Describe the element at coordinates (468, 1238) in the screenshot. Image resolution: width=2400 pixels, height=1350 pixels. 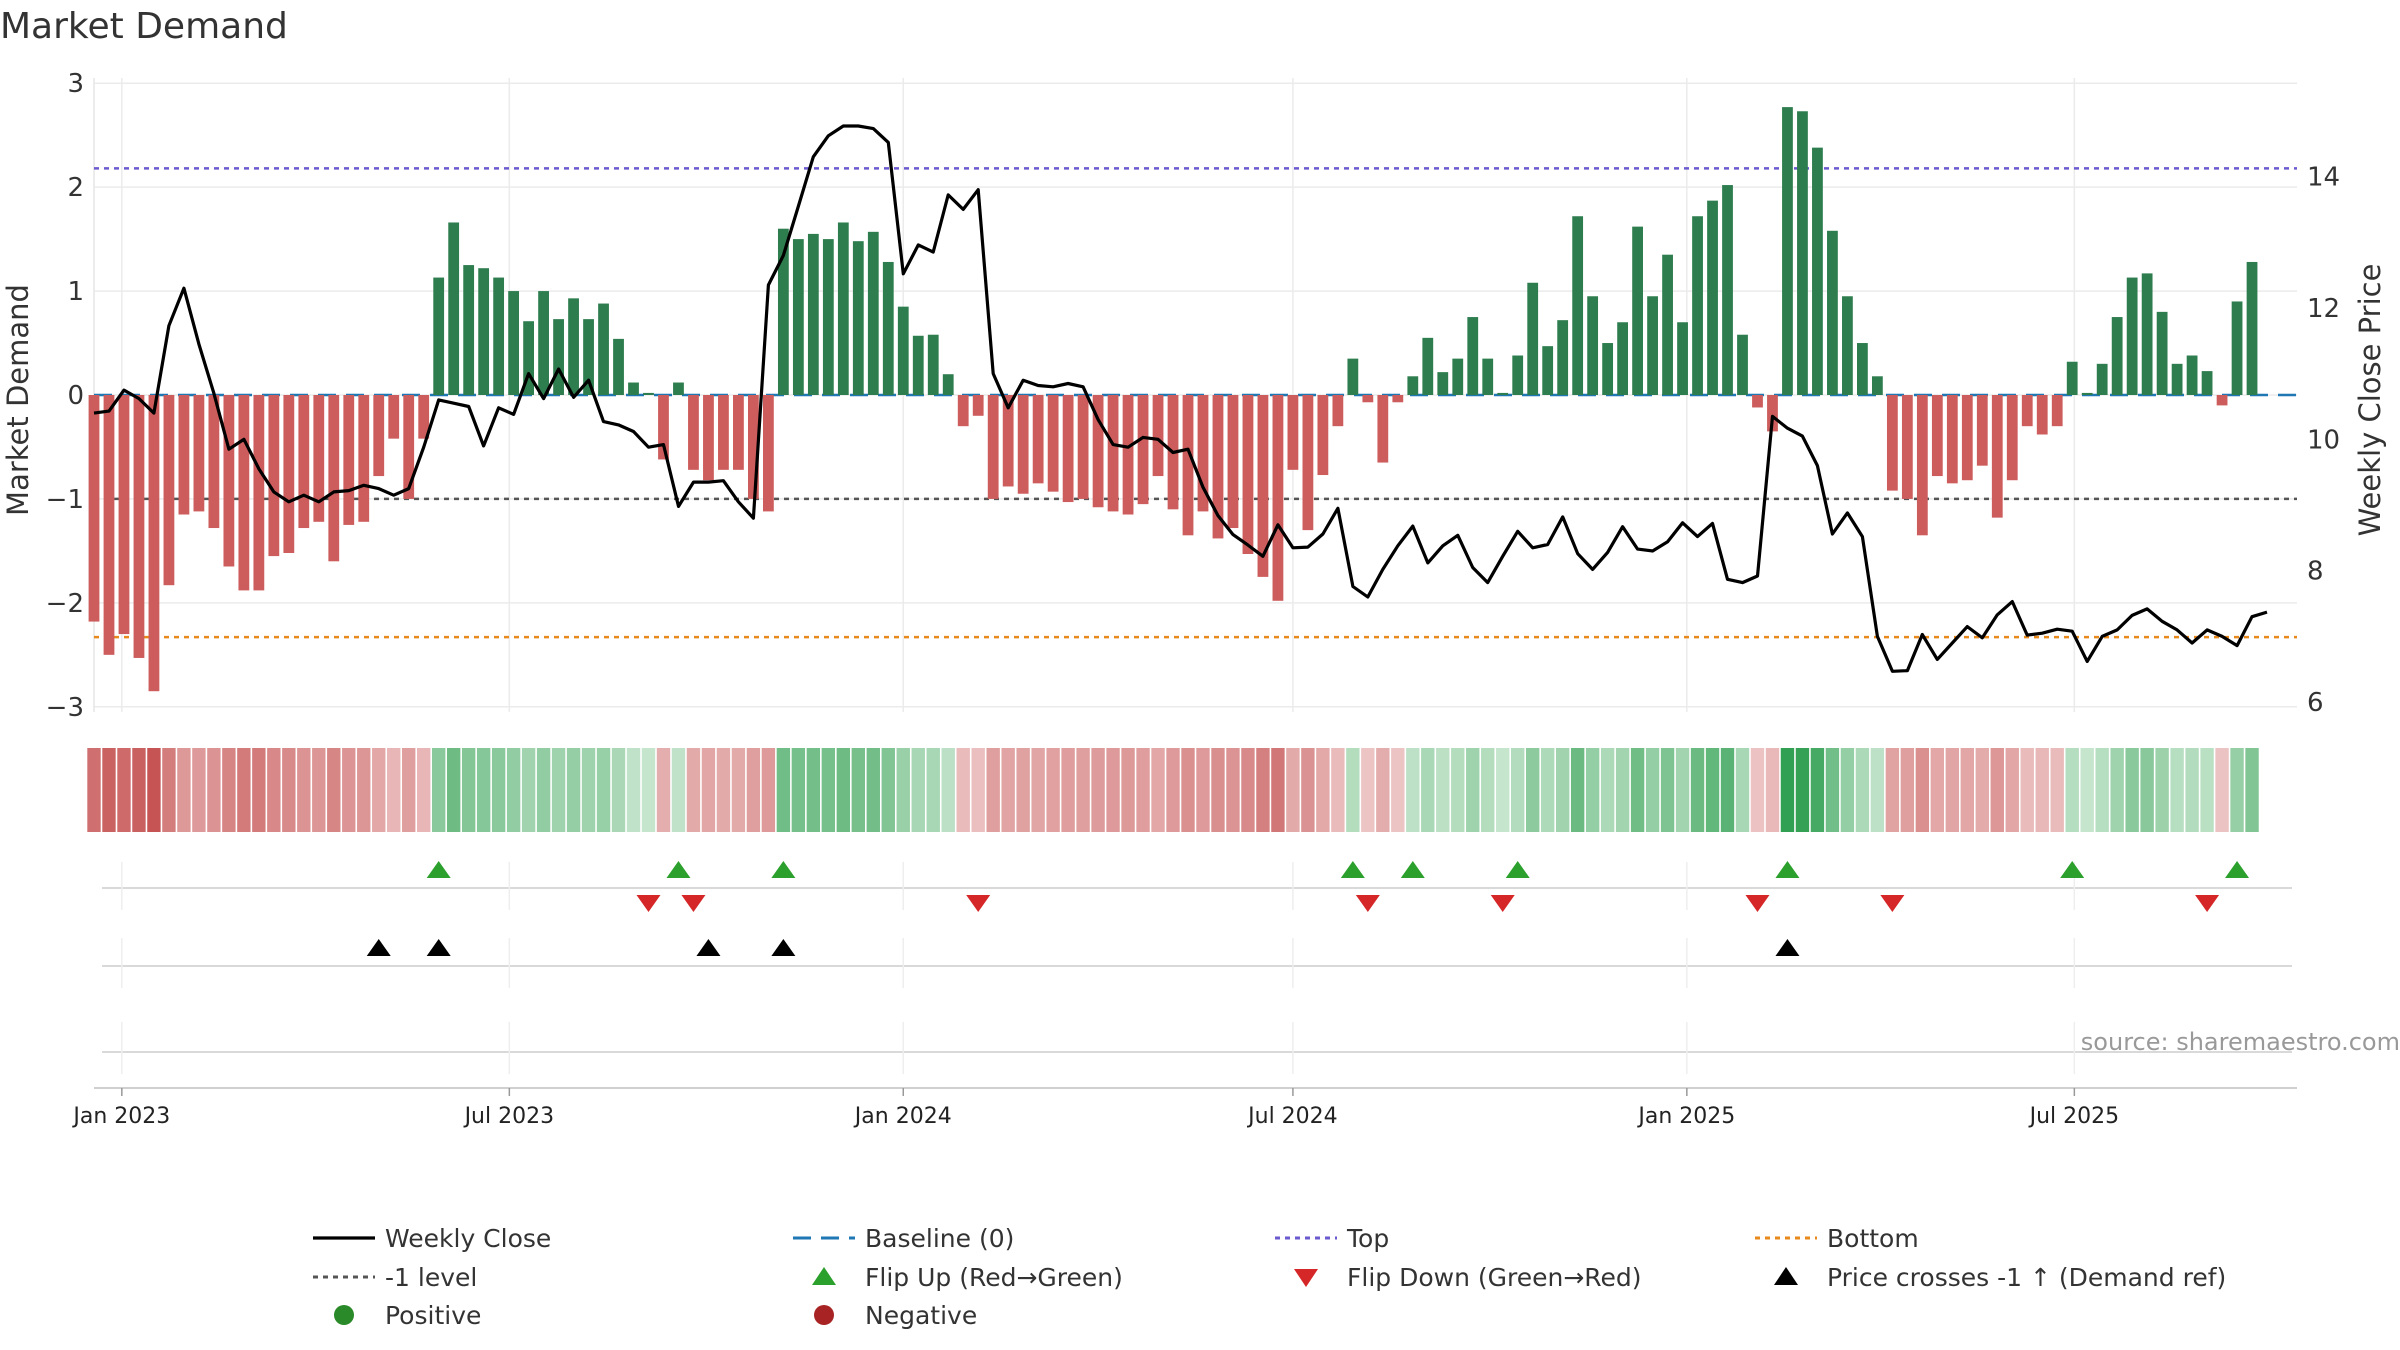
I see `legend-label: Weekly Close` at that location.